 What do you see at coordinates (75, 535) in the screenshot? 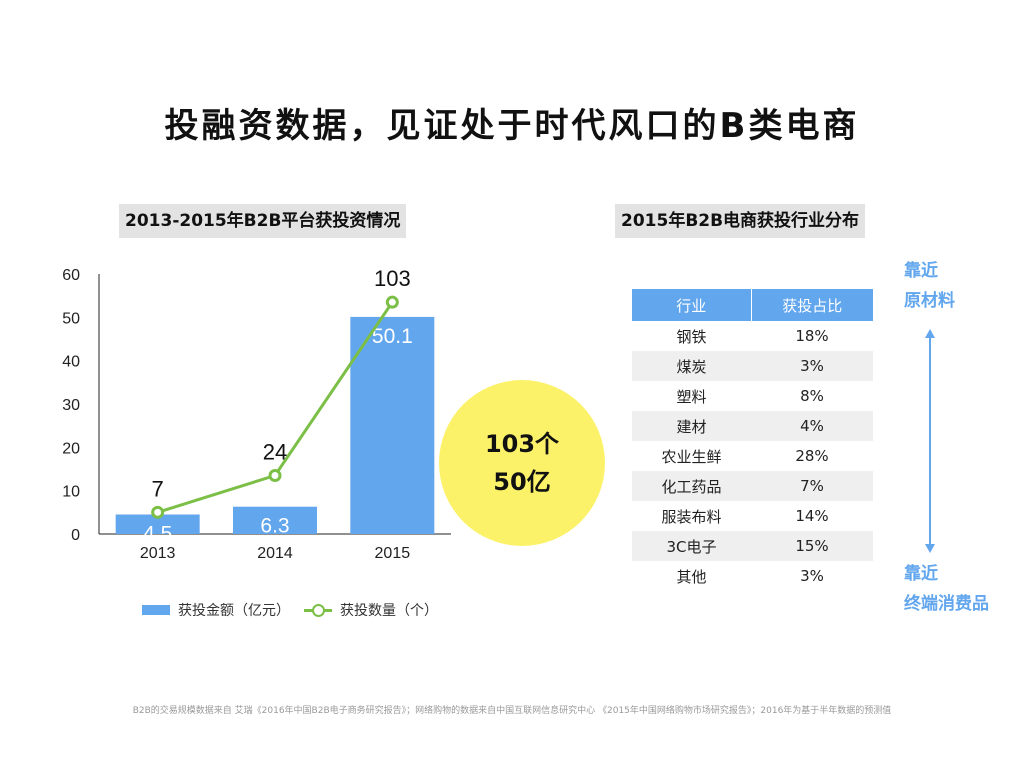
I see `y-tick-label: 0` at bounding box center [75, 535].